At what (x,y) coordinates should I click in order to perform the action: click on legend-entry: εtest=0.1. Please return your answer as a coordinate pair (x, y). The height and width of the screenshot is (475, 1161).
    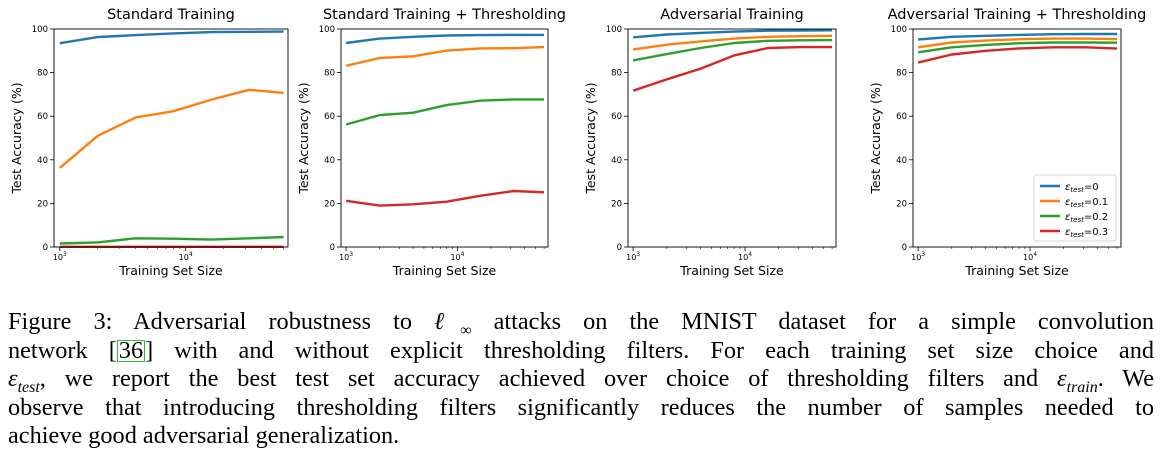
    Looking at the image, I should click on (1086, 203).